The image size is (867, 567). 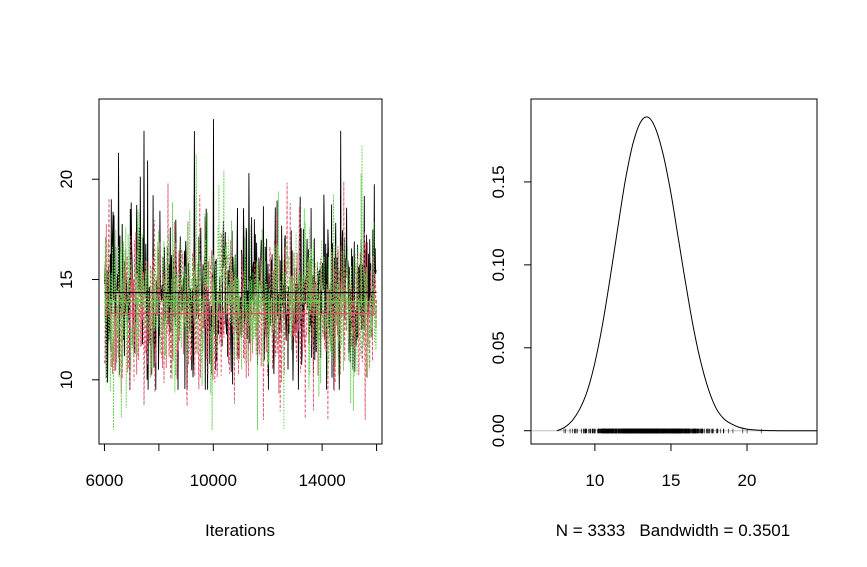 I want to click on density-x-tick-label: 15, so click(x=670, y=480).